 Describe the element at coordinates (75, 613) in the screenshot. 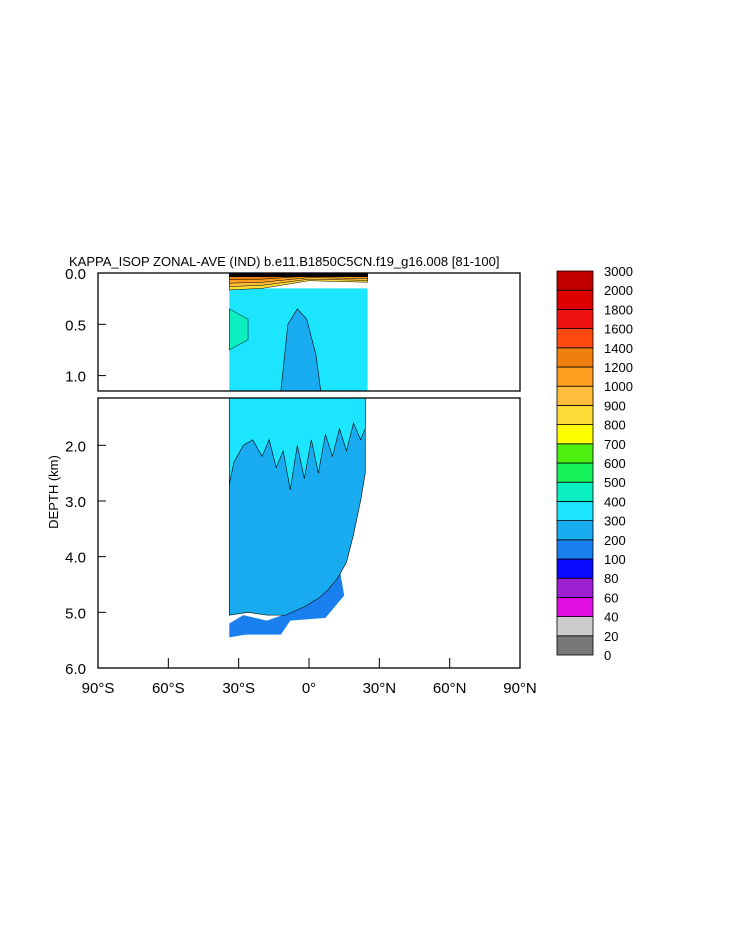

I see `lower-ytick-label: 5.0` at that location.